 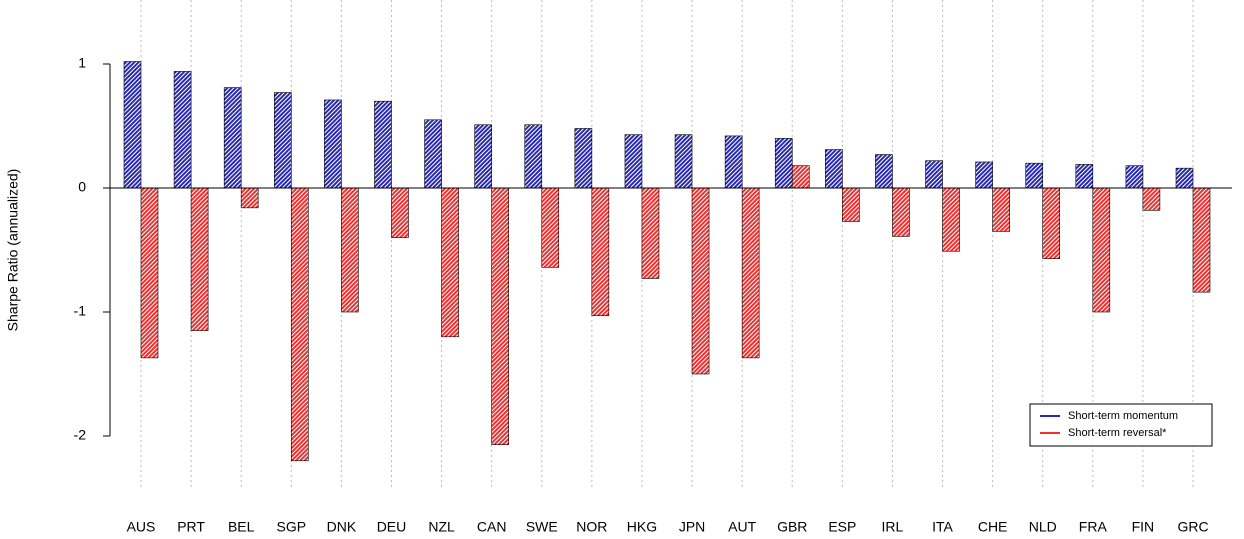 What do you see at coordinates (1043, 527) in the screenshot?
I see `x-tick-label: NLD` at bounding box center [1043, 527].